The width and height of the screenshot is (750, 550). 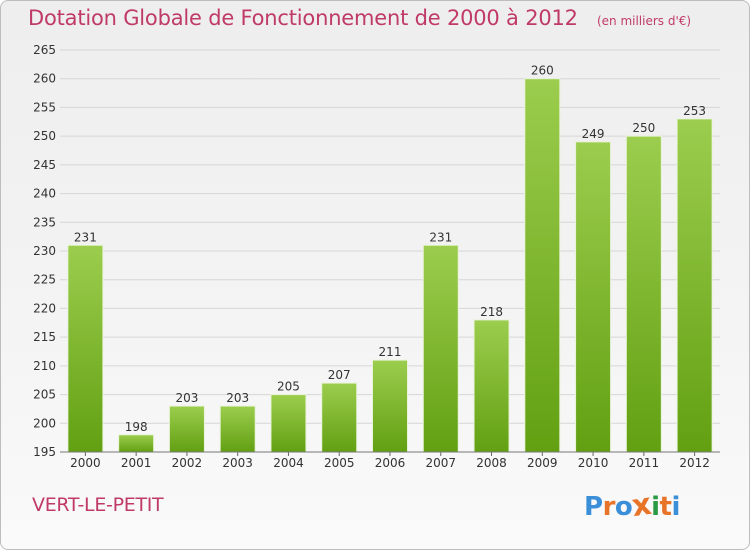 I want to click on x-tick-label: 2005, so click(x=339, y=463).